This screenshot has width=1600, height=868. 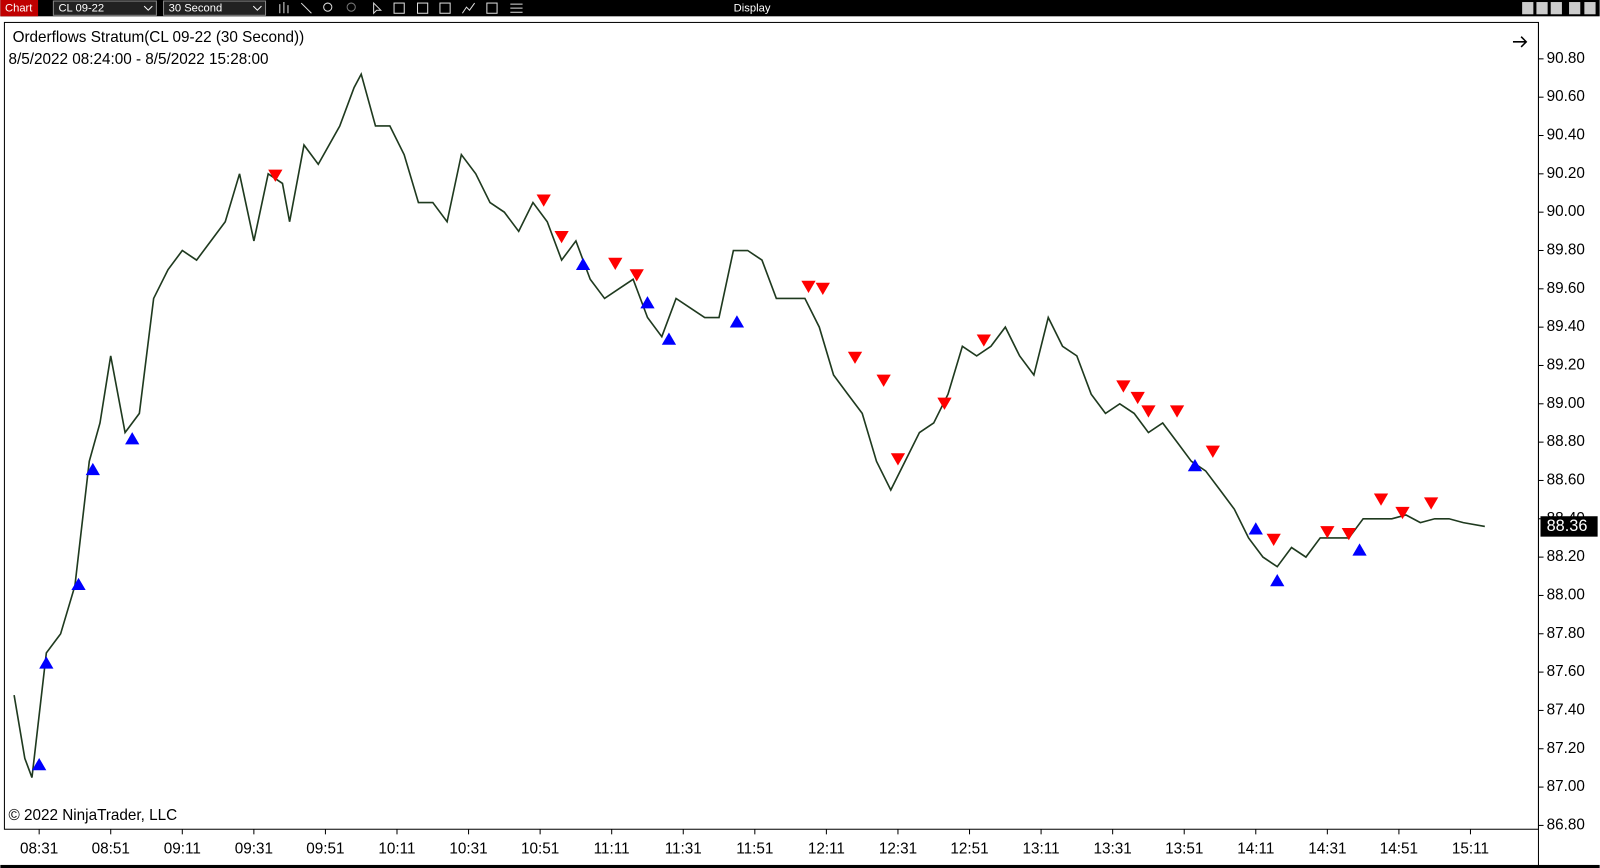 I want to click on x-tick-label: 12:11, so click(x=826, y=849).